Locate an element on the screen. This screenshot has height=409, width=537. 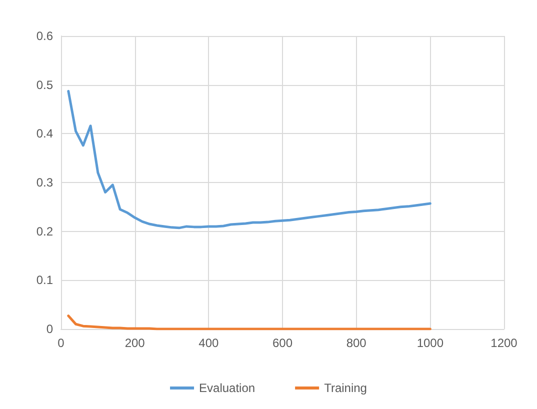
legend-label: Evaluation is located at coordinates (227, 388).